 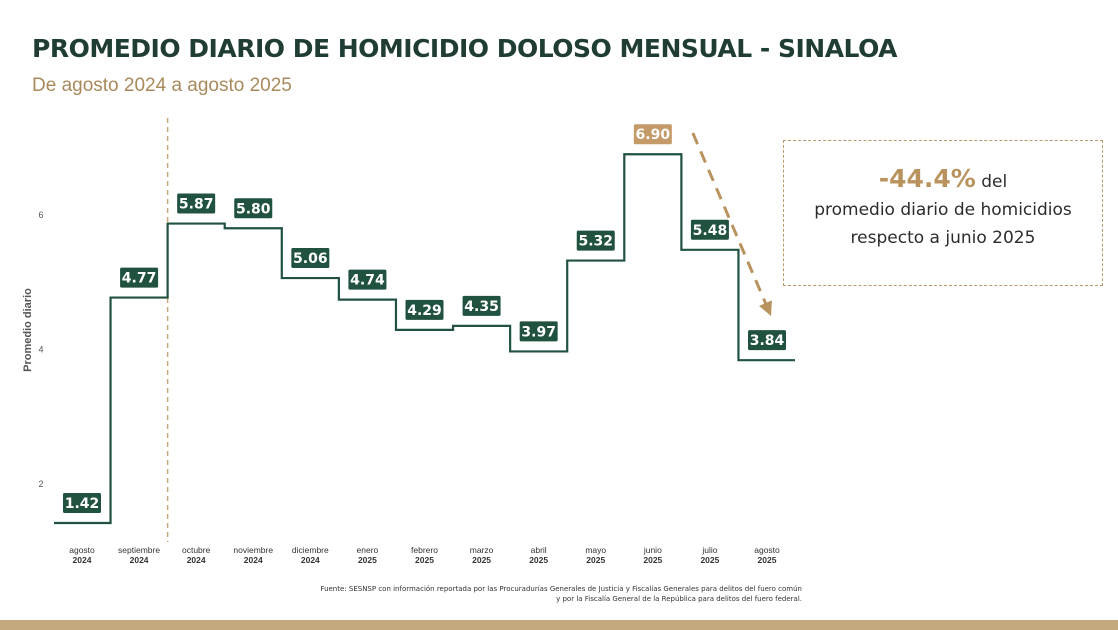 I want to click on data-label: 3.84, so click(x=767, y=341).